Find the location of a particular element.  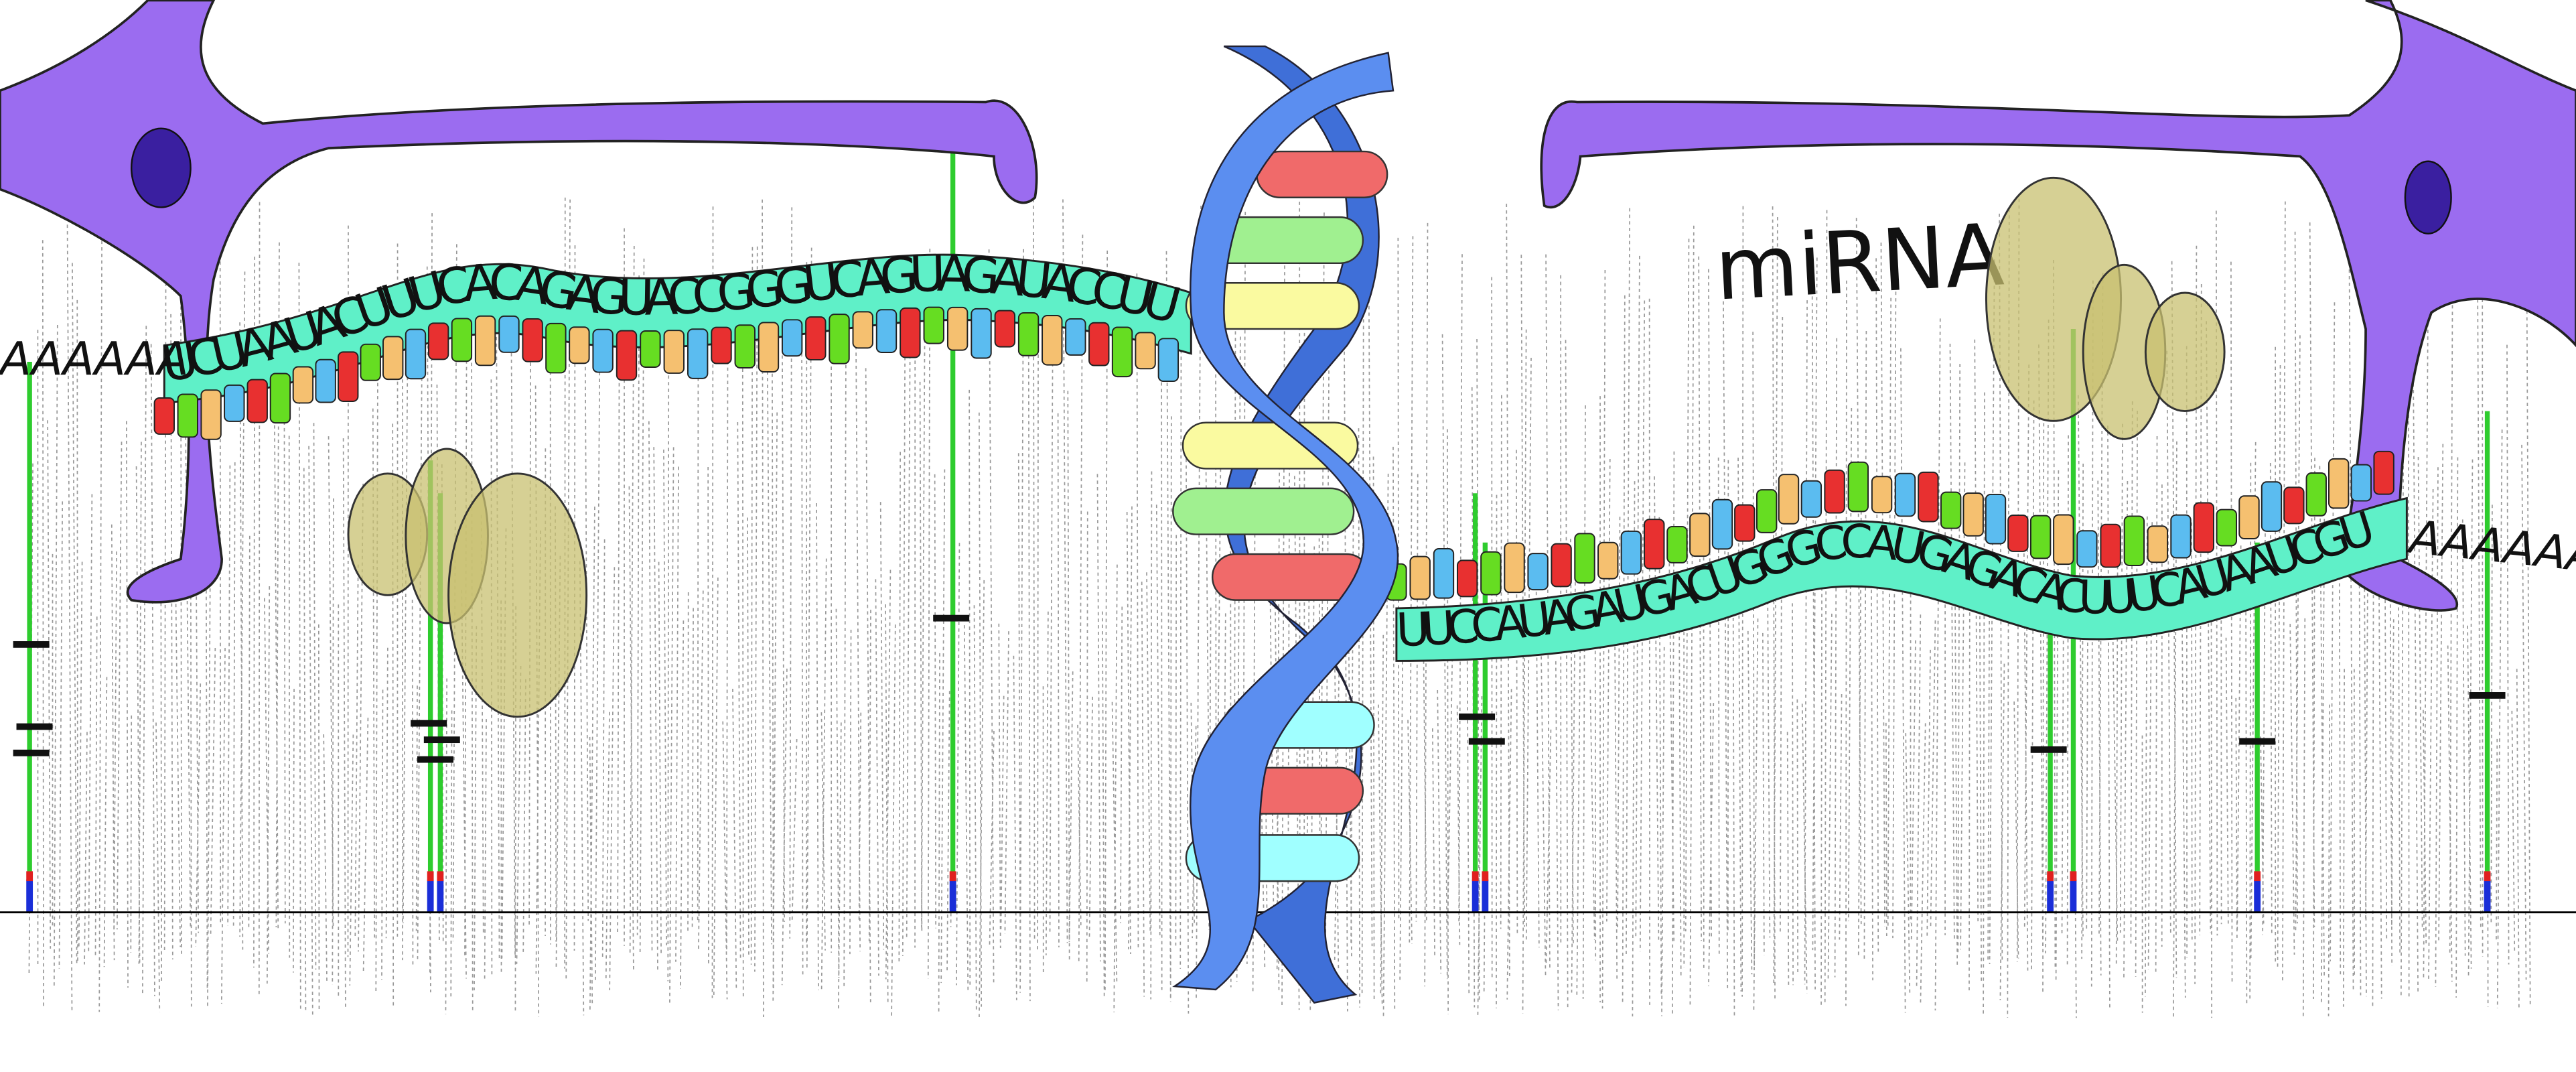

complex is located at coordinates (2185, 352).